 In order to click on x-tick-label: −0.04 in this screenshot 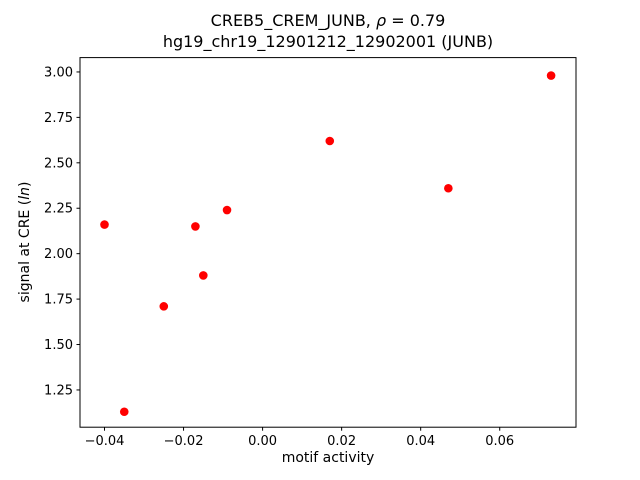, I will do `click(105, 441)`.